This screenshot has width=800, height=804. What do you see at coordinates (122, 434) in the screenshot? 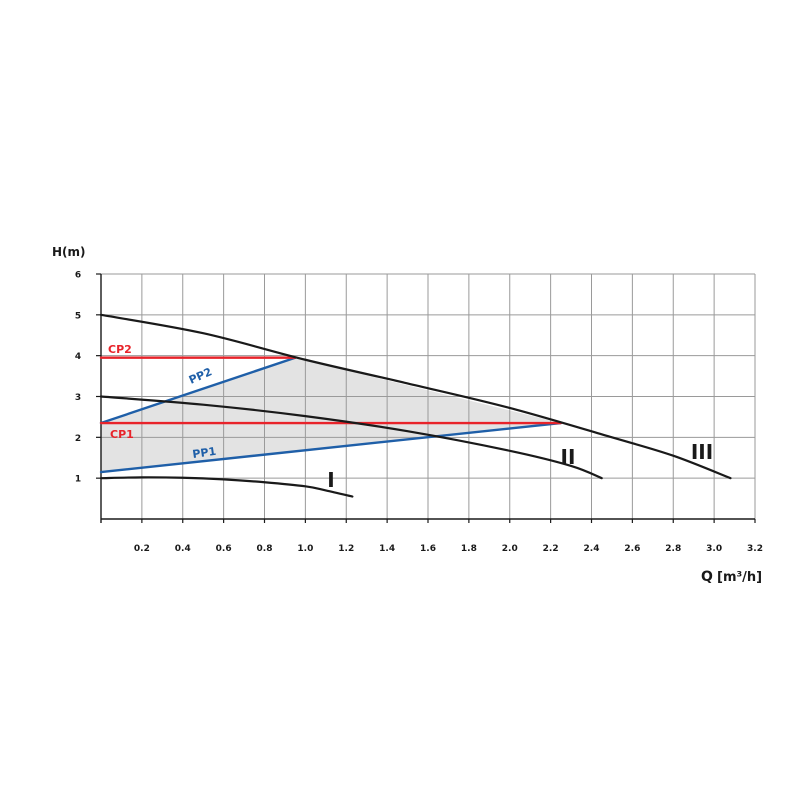
I see `series-label-cp1: CP1` at bounding box center [122, 434].